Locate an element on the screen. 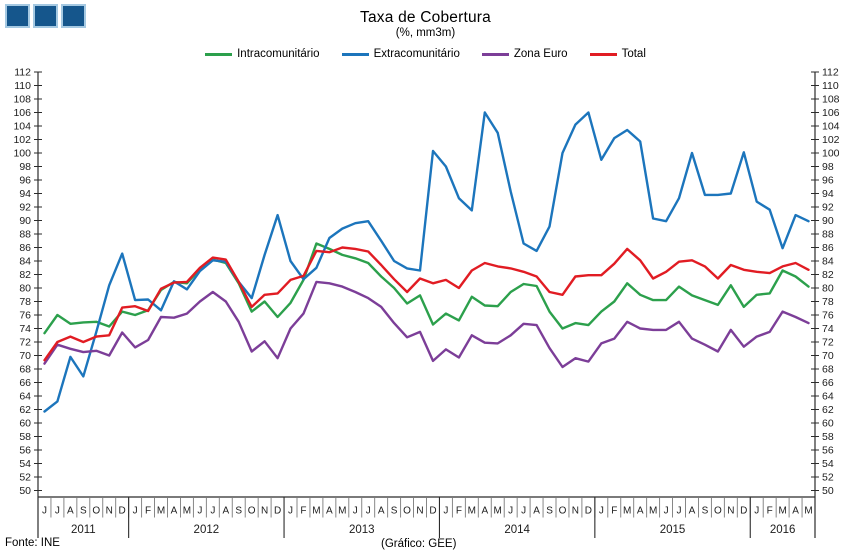 Image resolution: width=851 pixels, height=556 pixels. svg-text: 100 is located at coordinates (831, 154).